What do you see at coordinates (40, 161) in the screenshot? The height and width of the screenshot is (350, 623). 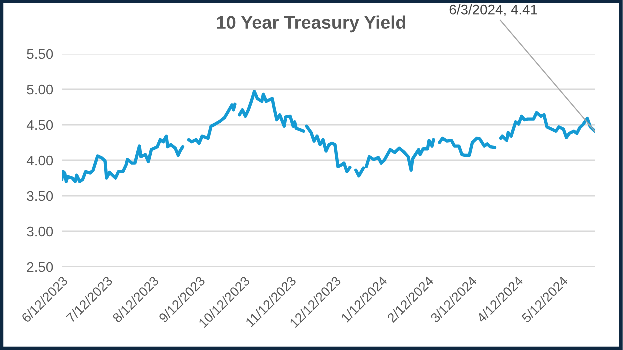 I see `y-tick-label: 4.00` at bounding box center [40, 161].